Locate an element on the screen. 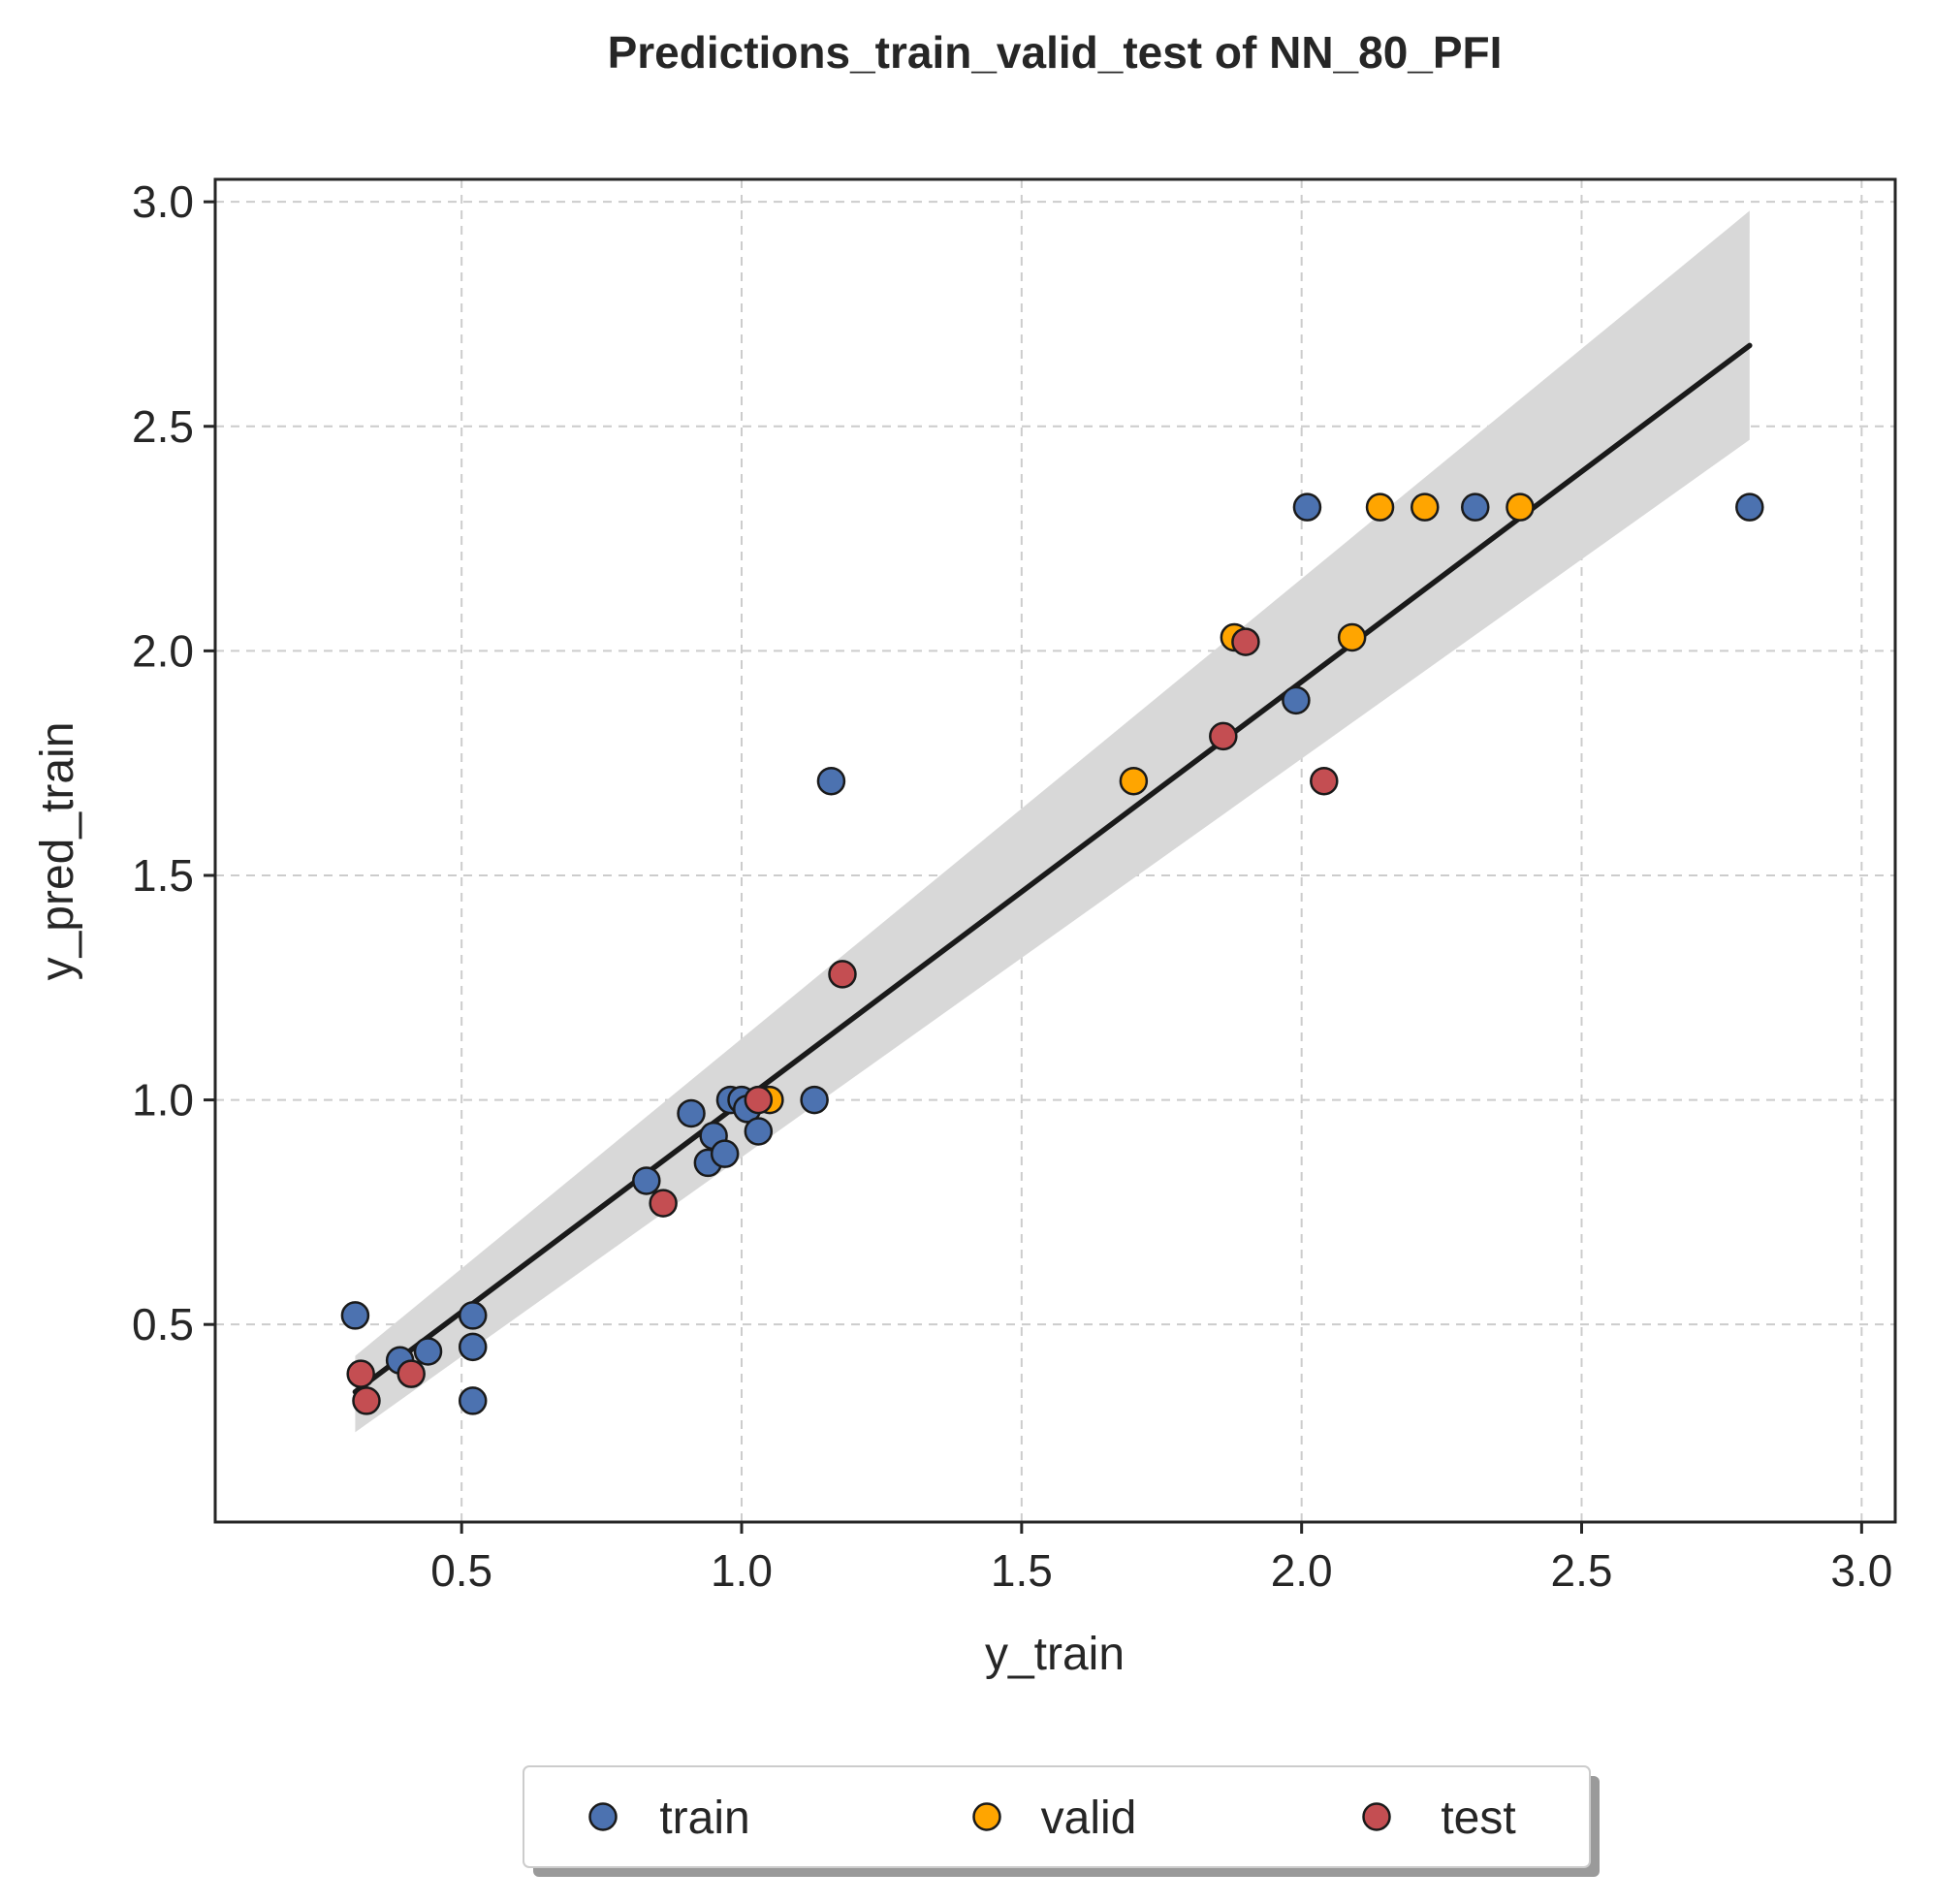 This screenshot has width=1934, height=1904. legend: train valid test is located at coordinates (1061, 1821).